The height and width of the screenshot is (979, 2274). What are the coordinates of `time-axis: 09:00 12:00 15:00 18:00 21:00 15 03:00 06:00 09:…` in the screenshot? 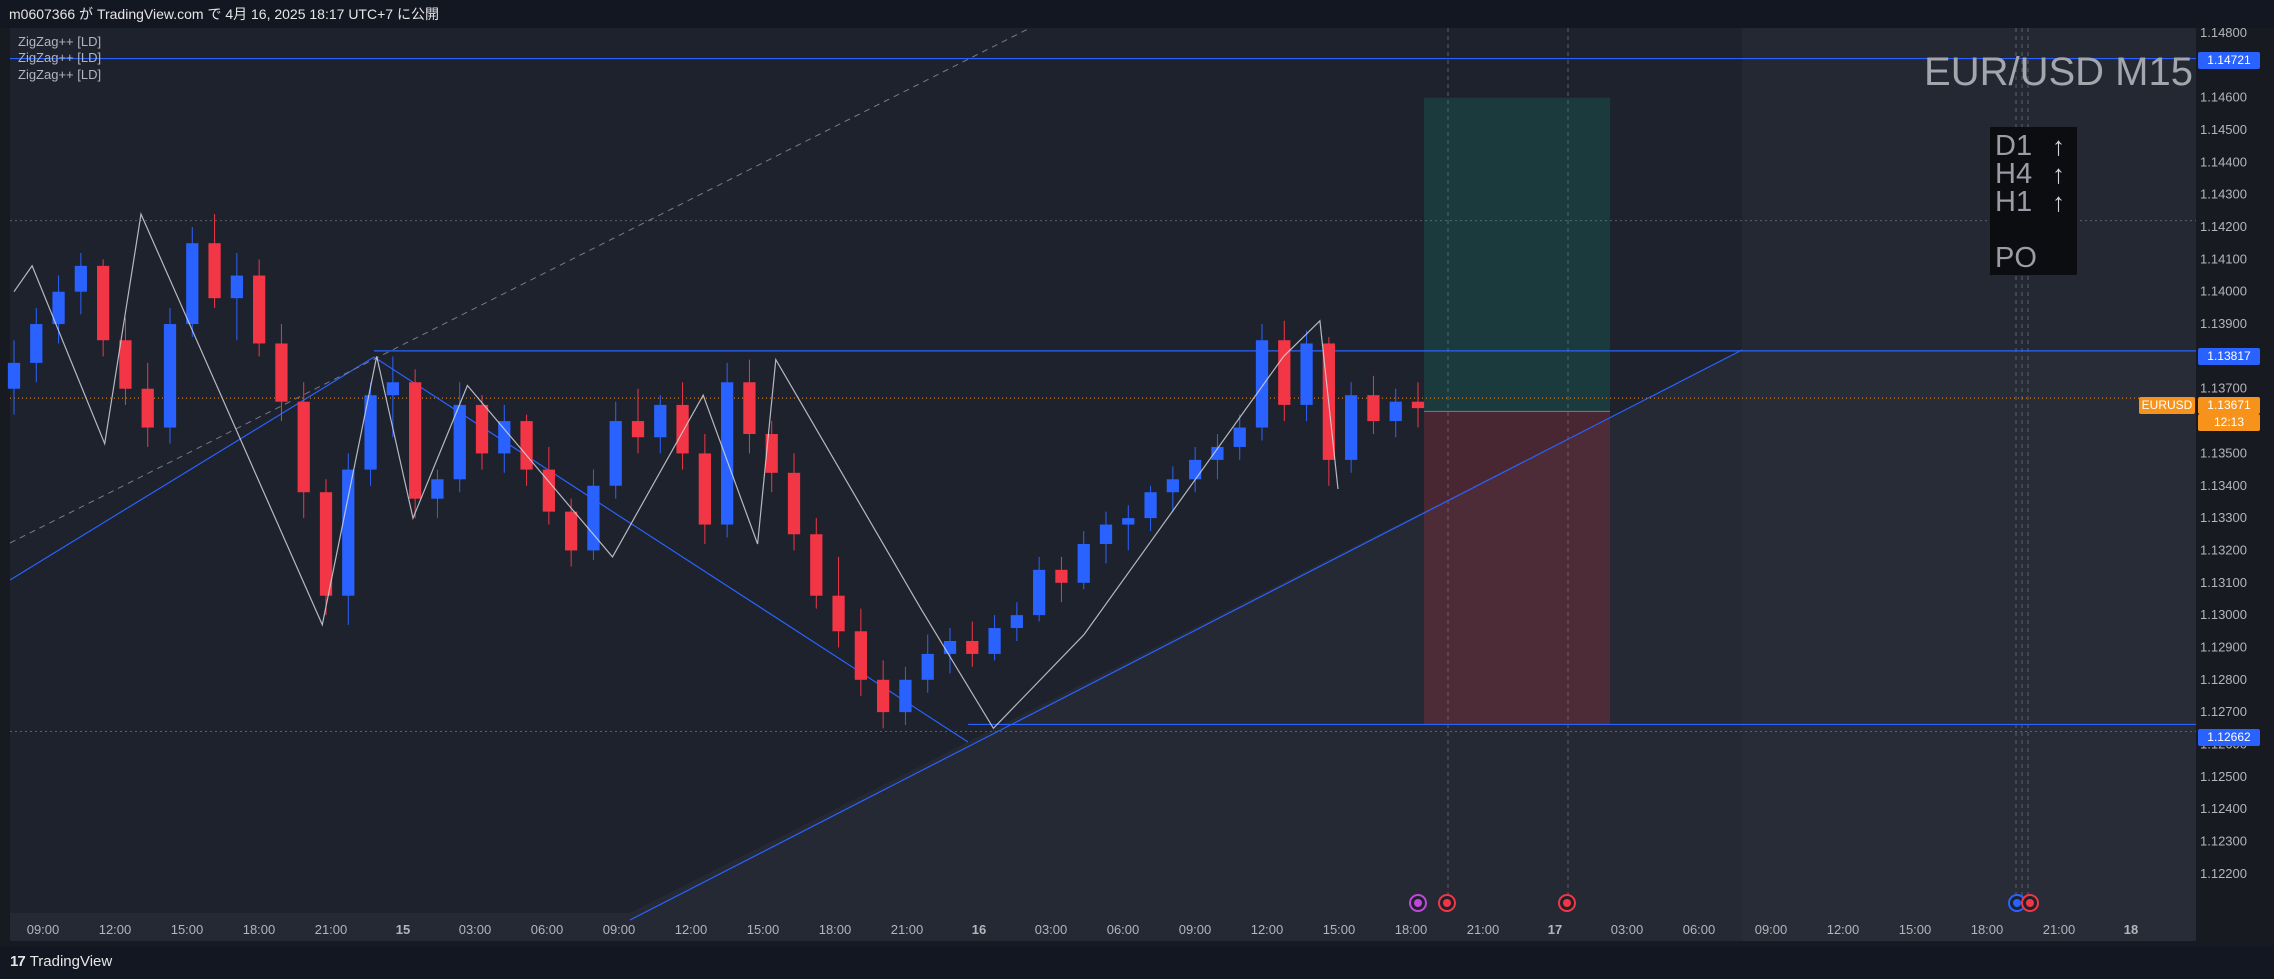 It's located at (1083, 929).